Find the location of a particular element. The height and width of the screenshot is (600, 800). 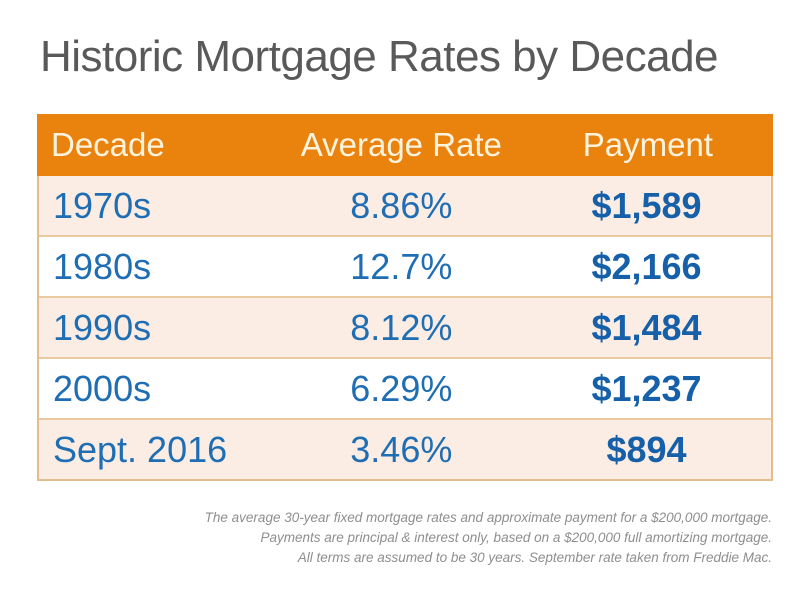

table-row: 1970s 8.86% $1,589 is located at coordinates (405, 205).